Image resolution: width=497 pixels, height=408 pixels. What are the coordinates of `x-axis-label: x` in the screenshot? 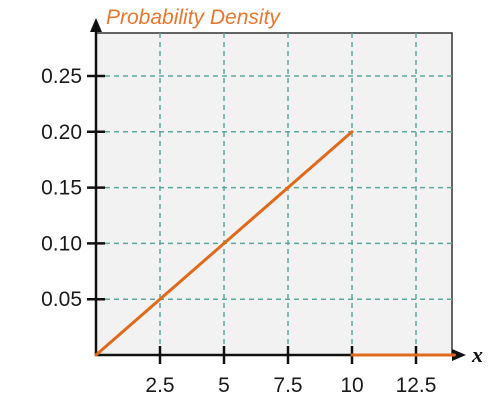 It's located at (477, 354).